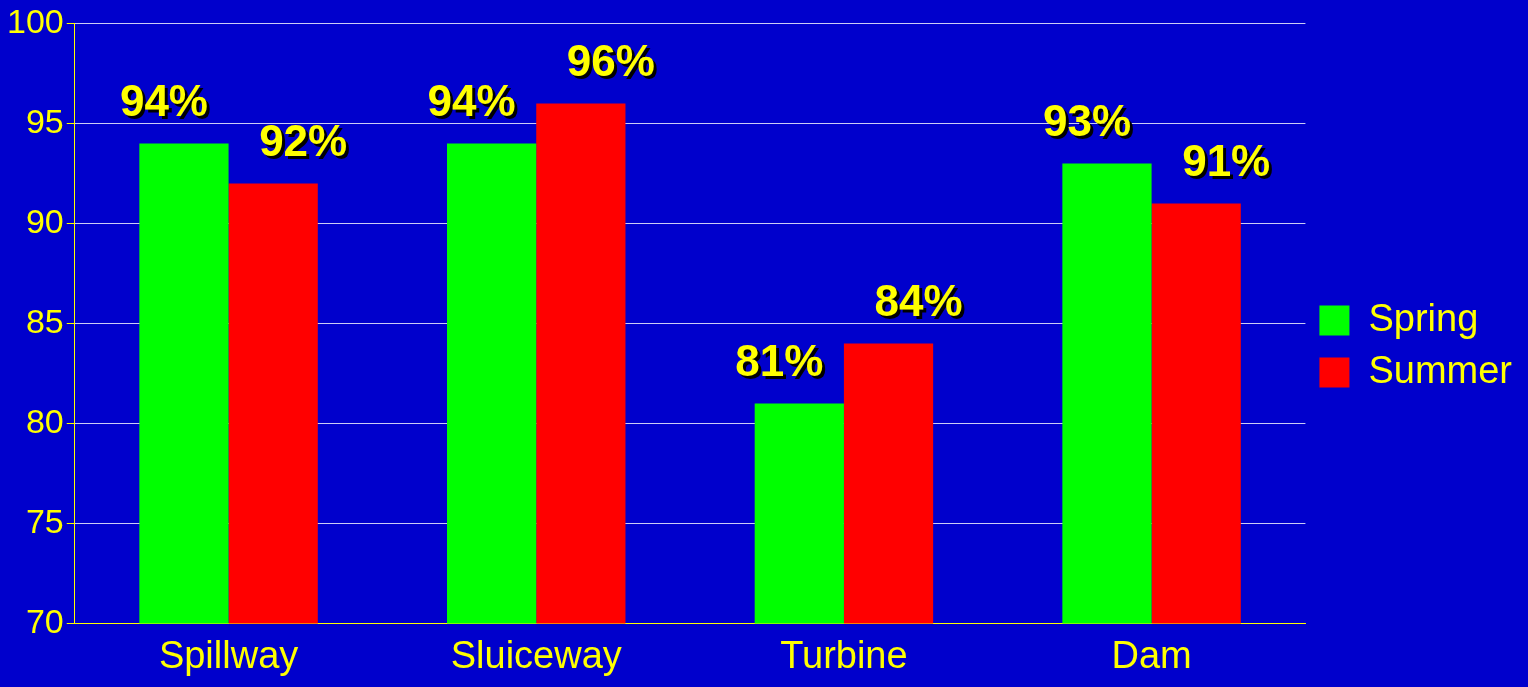  Describe the element at coordinates (613, 63) in the screenshot. I see `data-label: 96%` at that location.